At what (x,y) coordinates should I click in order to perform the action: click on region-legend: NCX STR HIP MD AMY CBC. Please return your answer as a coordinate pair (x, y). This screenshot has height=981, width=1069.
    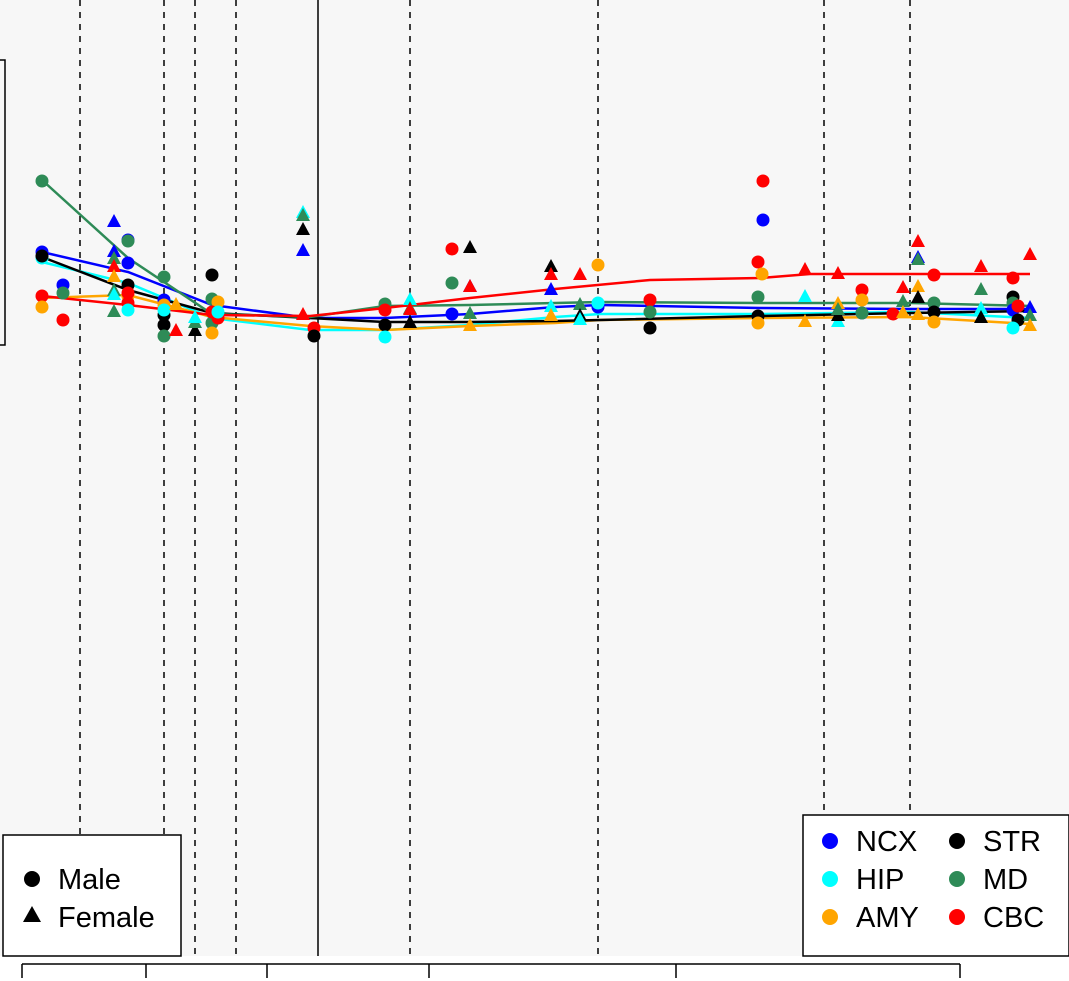
    Looking at the image, I should click on (935, 885).